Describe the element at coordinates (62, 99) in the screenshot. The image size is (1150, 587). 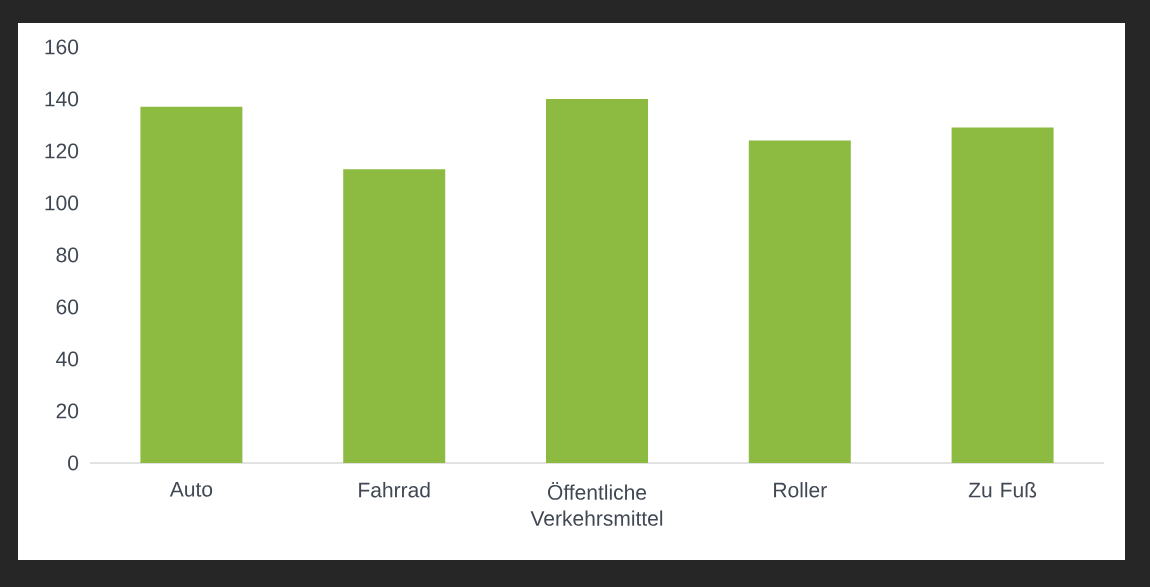
I see `y-tick-label: 140` at that location.